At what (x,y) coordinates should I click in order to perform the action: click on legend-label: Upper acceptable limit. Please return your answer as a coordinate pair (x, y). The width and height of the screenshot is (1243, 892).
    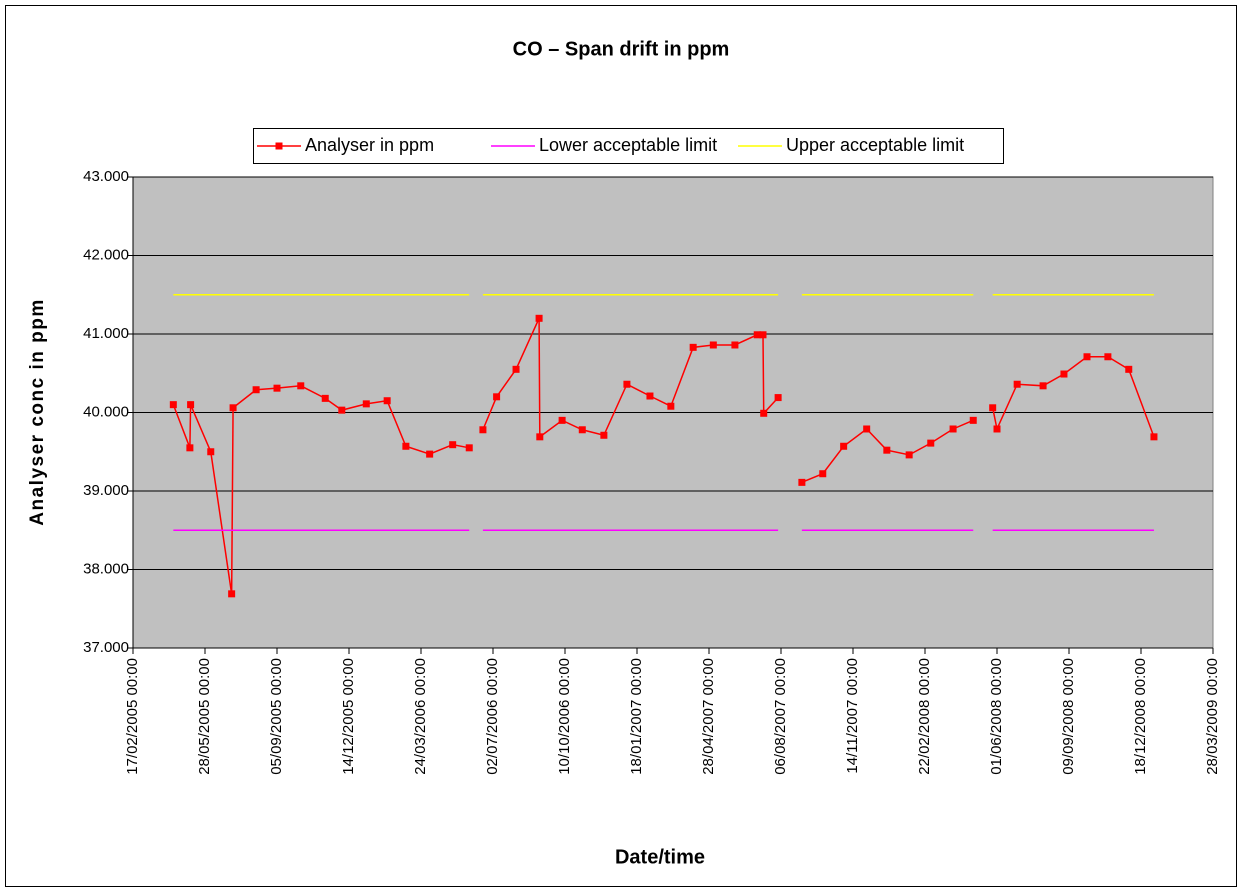
    Looking at the image, I should click on (875, 145).